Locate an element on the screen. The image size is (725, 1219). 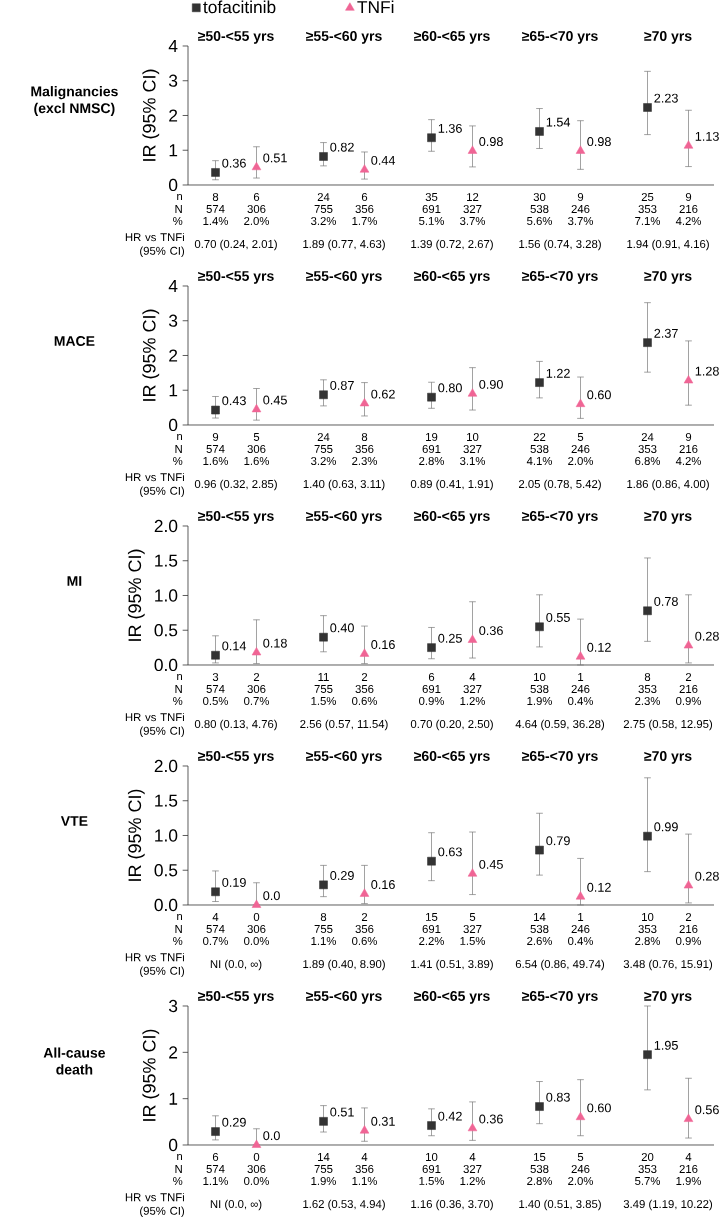
text: 3 is located at coordinates (215, 676).